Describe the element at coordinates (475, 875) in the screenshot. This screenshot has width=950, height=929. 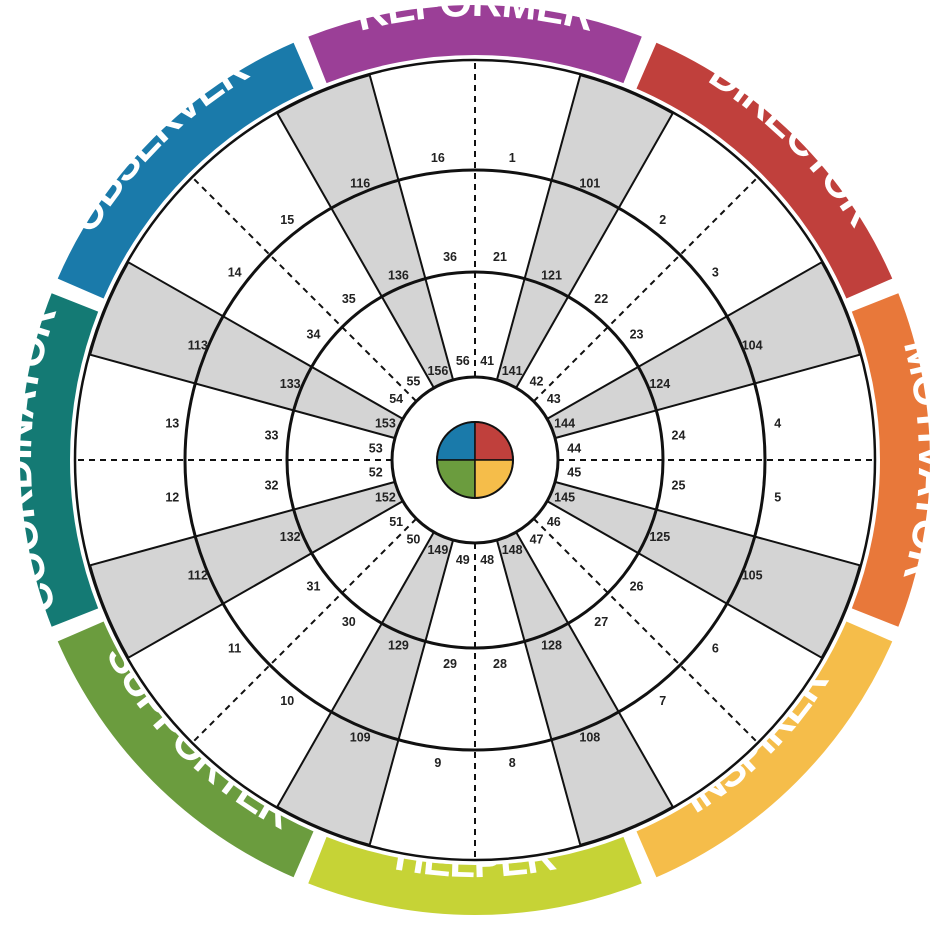
I see `type-band-helper` at that location.